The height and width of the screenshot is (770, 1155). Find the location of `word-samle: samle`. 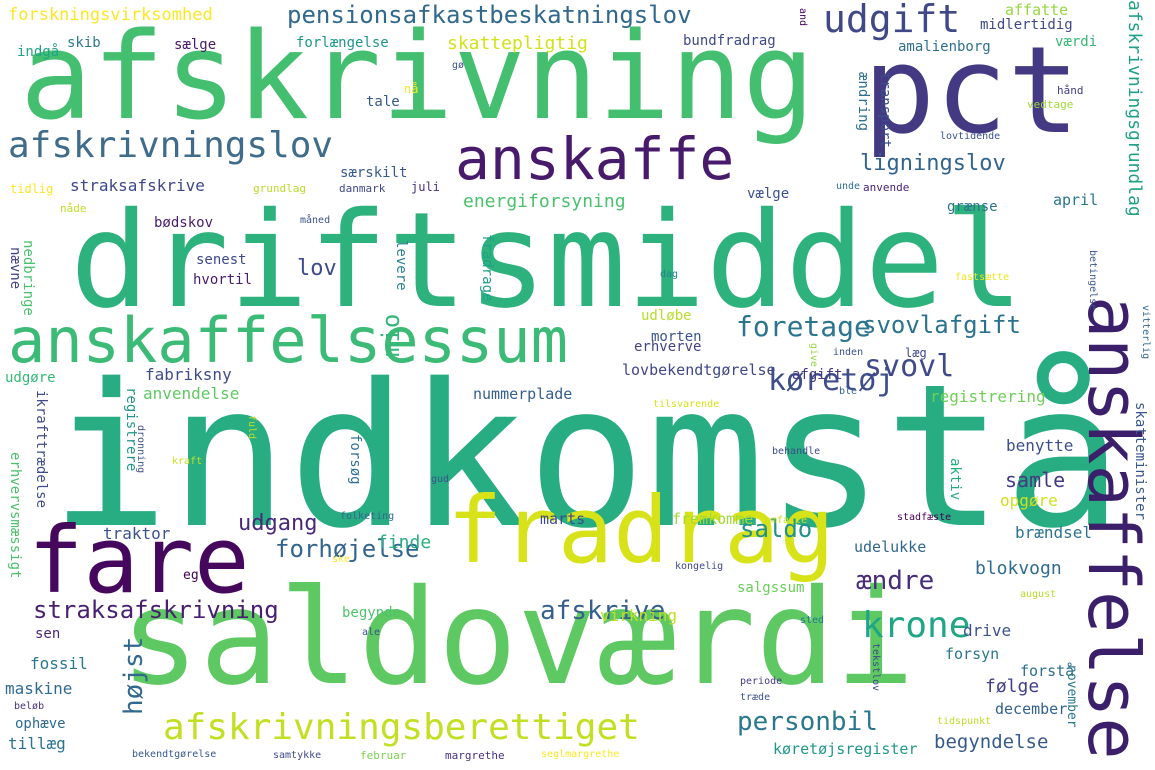

word-samle: samle is located at coordinates (1035, 480).